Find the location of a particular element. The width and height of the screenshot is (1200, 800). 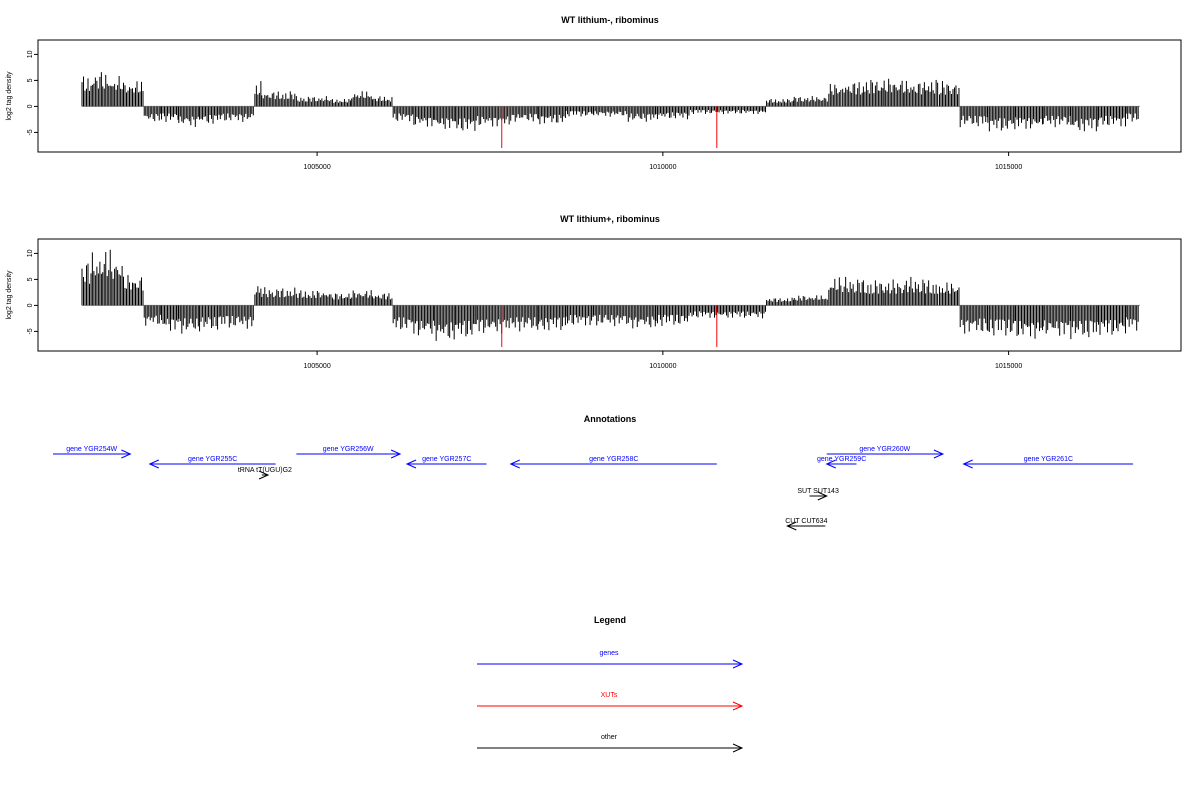

x-tick-label: 1015000 is located at coordinates (1008, 167).